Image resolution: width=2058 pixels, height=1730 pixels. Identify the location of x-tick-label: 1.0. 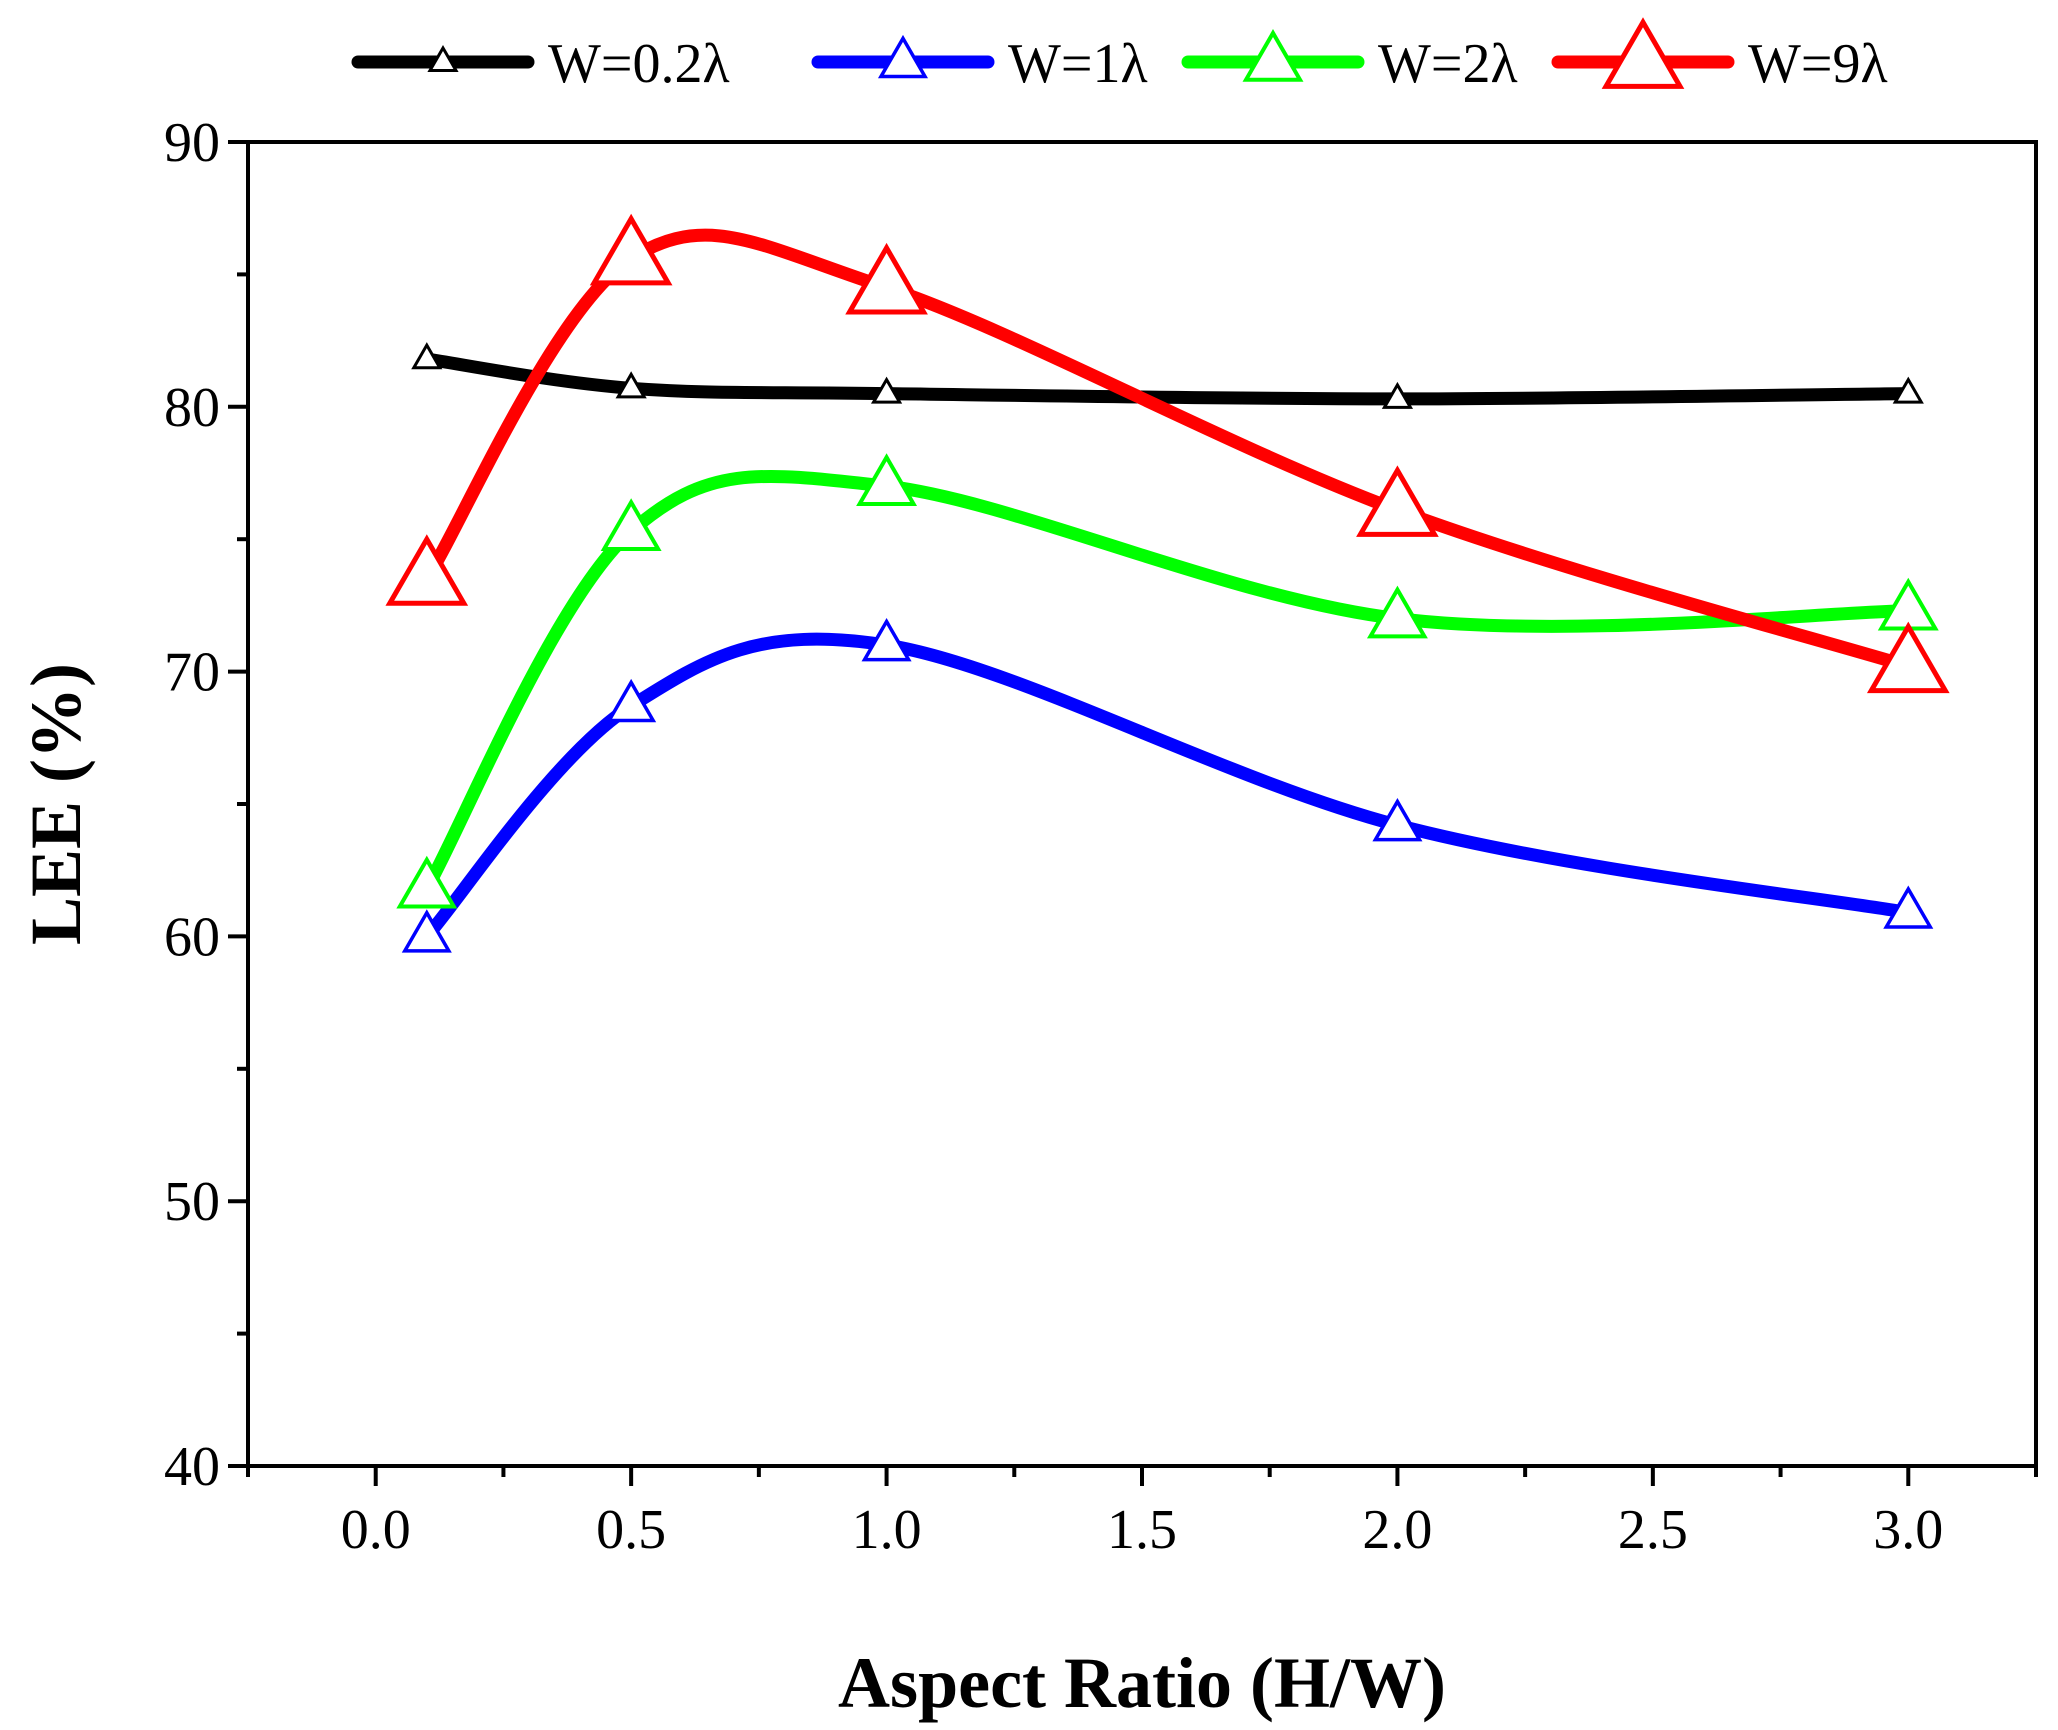
(887, 1530).